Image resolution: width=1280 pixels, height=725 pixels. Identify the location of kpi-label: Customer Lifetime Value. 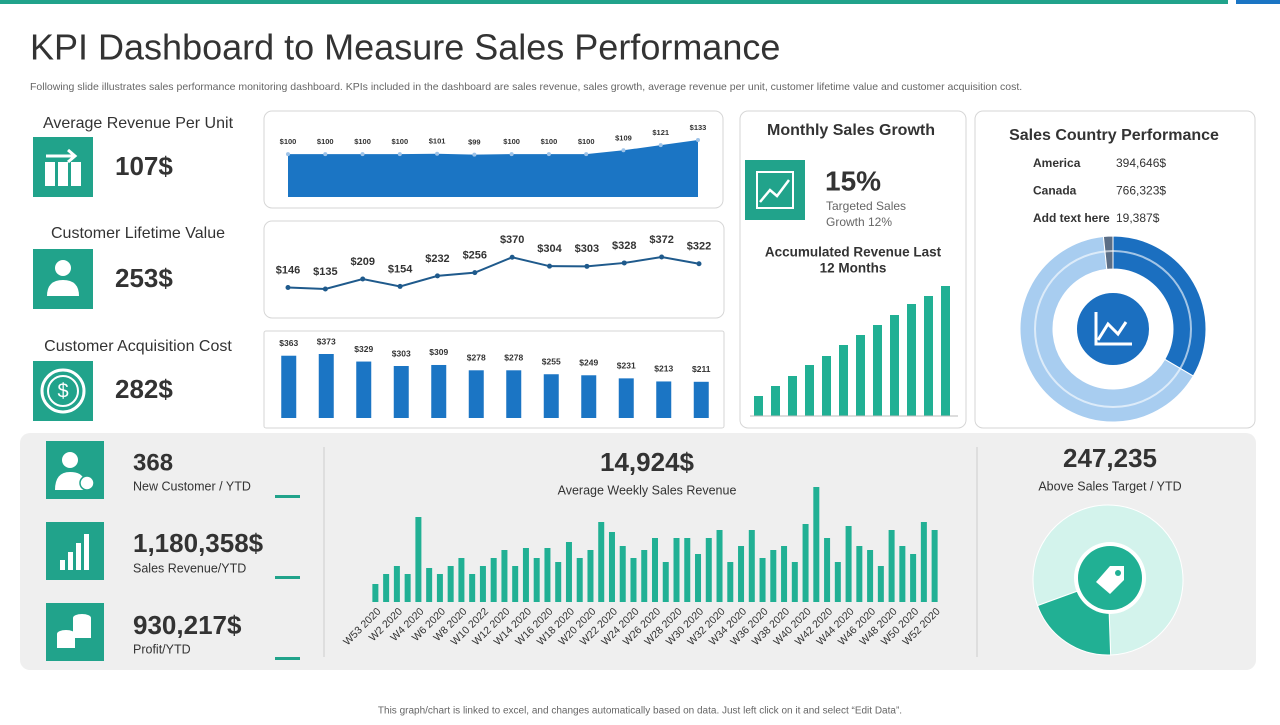
(138, 233).